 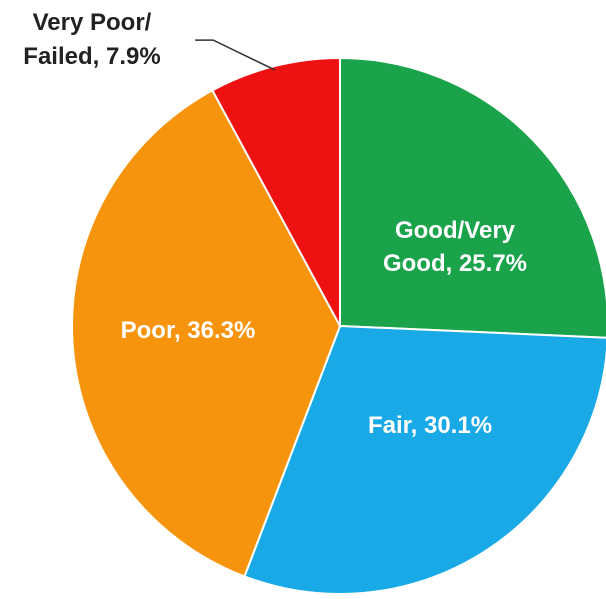 What do you see at coordinates (91, 39) in the screenshot?
I see `slice-label-very-poor-failed: Very Poor/Failed, 7.9%` at bounding box center [91, 39].